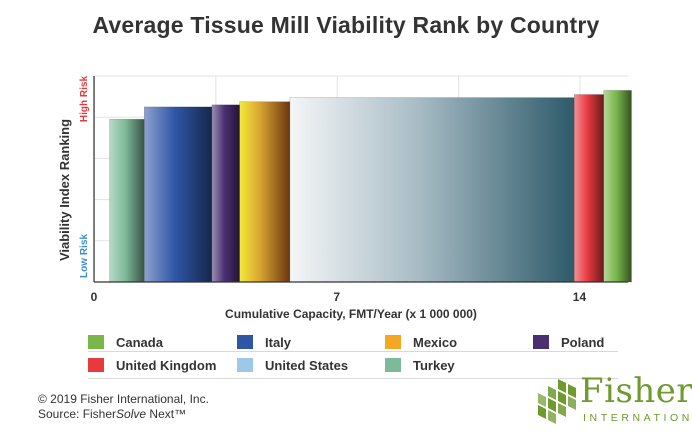 The width and height of the screenshot is (692, 435). What do you see at coordinates (84, 256) in the screenshot?
I see `low-risk-label: Low Risk` at bounding box center [84, 256].